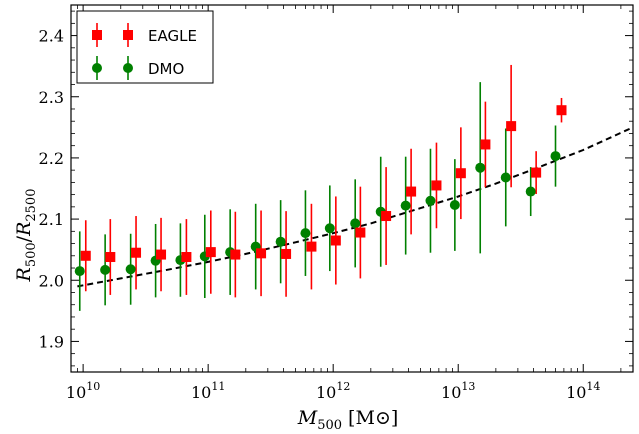 The height and width of the screenshot is (434, 639). What do you see at coordinates (83, 391) in the screenshot?
I see `x-tick-label: 1010` at bounding box center [83, 391].